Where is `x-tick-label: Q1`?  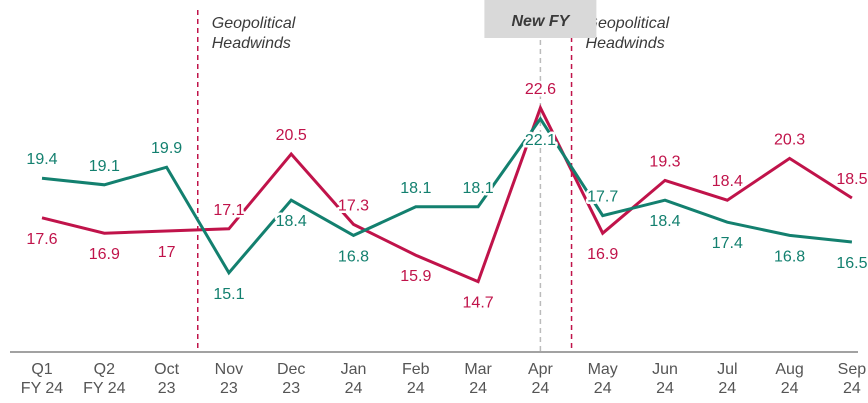
x-tick-label: Q1 is located at coordinates (41, 369).